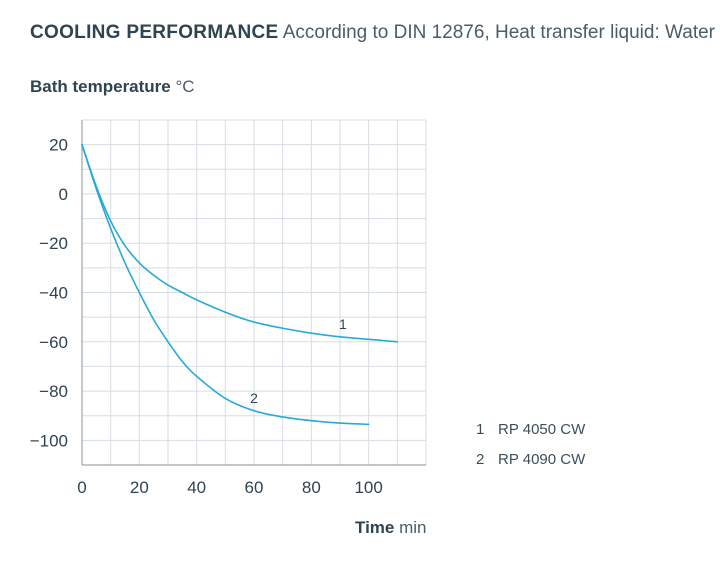 The width and height of the screenshot is (720, 570). Describe the element at coordinates (542, 459) in the screenshot. I see `legend-label-2: RP 4090 CW` at that location.